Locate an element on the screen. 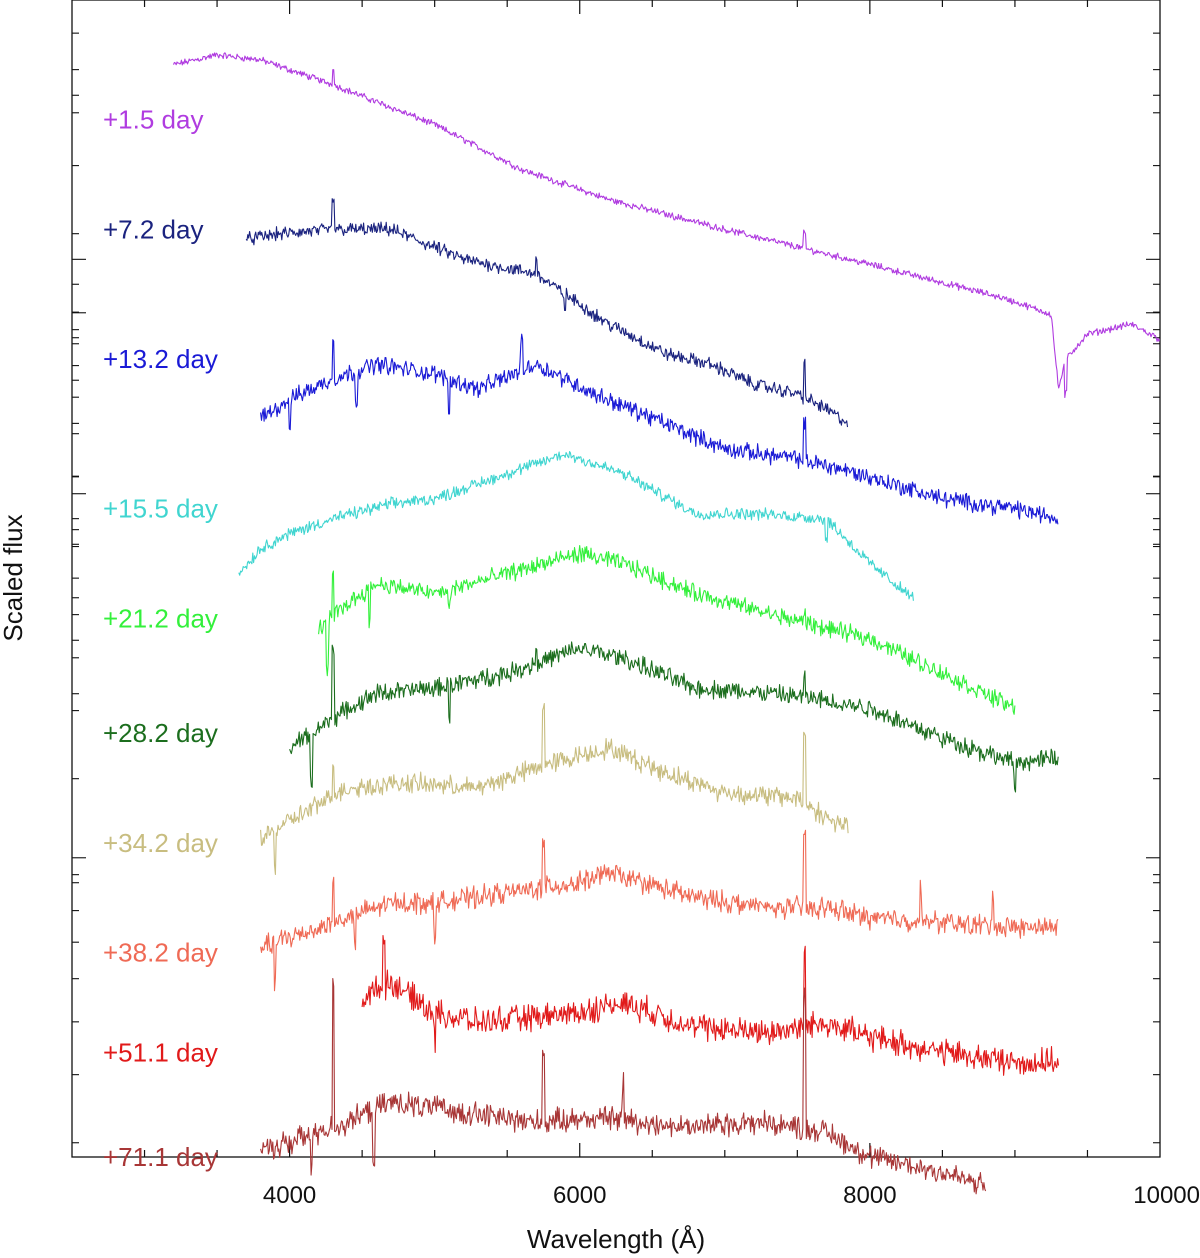 This screenshot has width=1200, height=1258. series-label-8: +51.1 day is located at coordinates (160, 1052).